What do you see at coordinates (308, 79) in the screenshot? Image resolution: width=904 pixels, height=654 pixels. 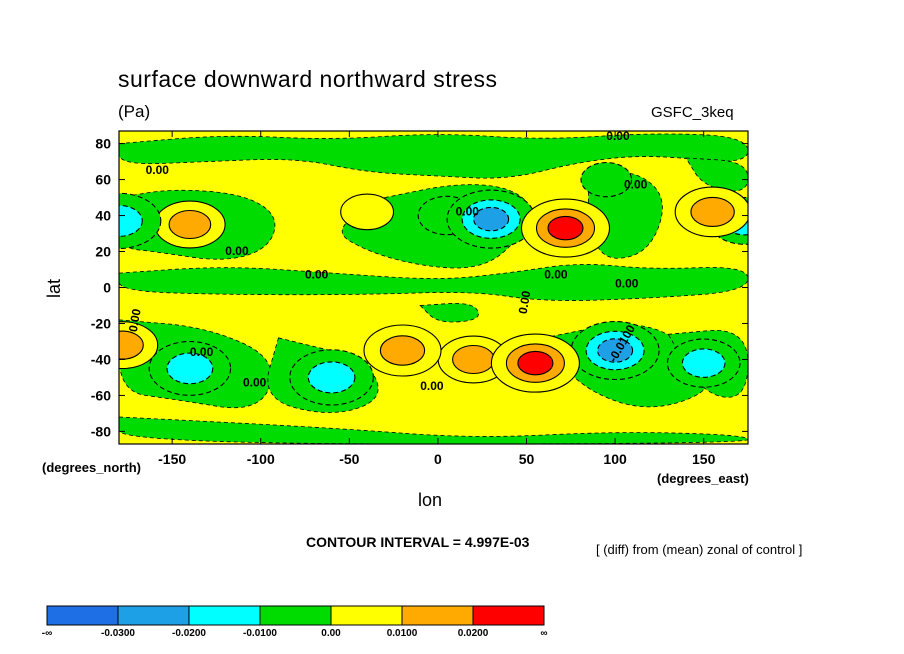 I see `chart-title: surface downward northward stress` at bounding box center [308, 79].